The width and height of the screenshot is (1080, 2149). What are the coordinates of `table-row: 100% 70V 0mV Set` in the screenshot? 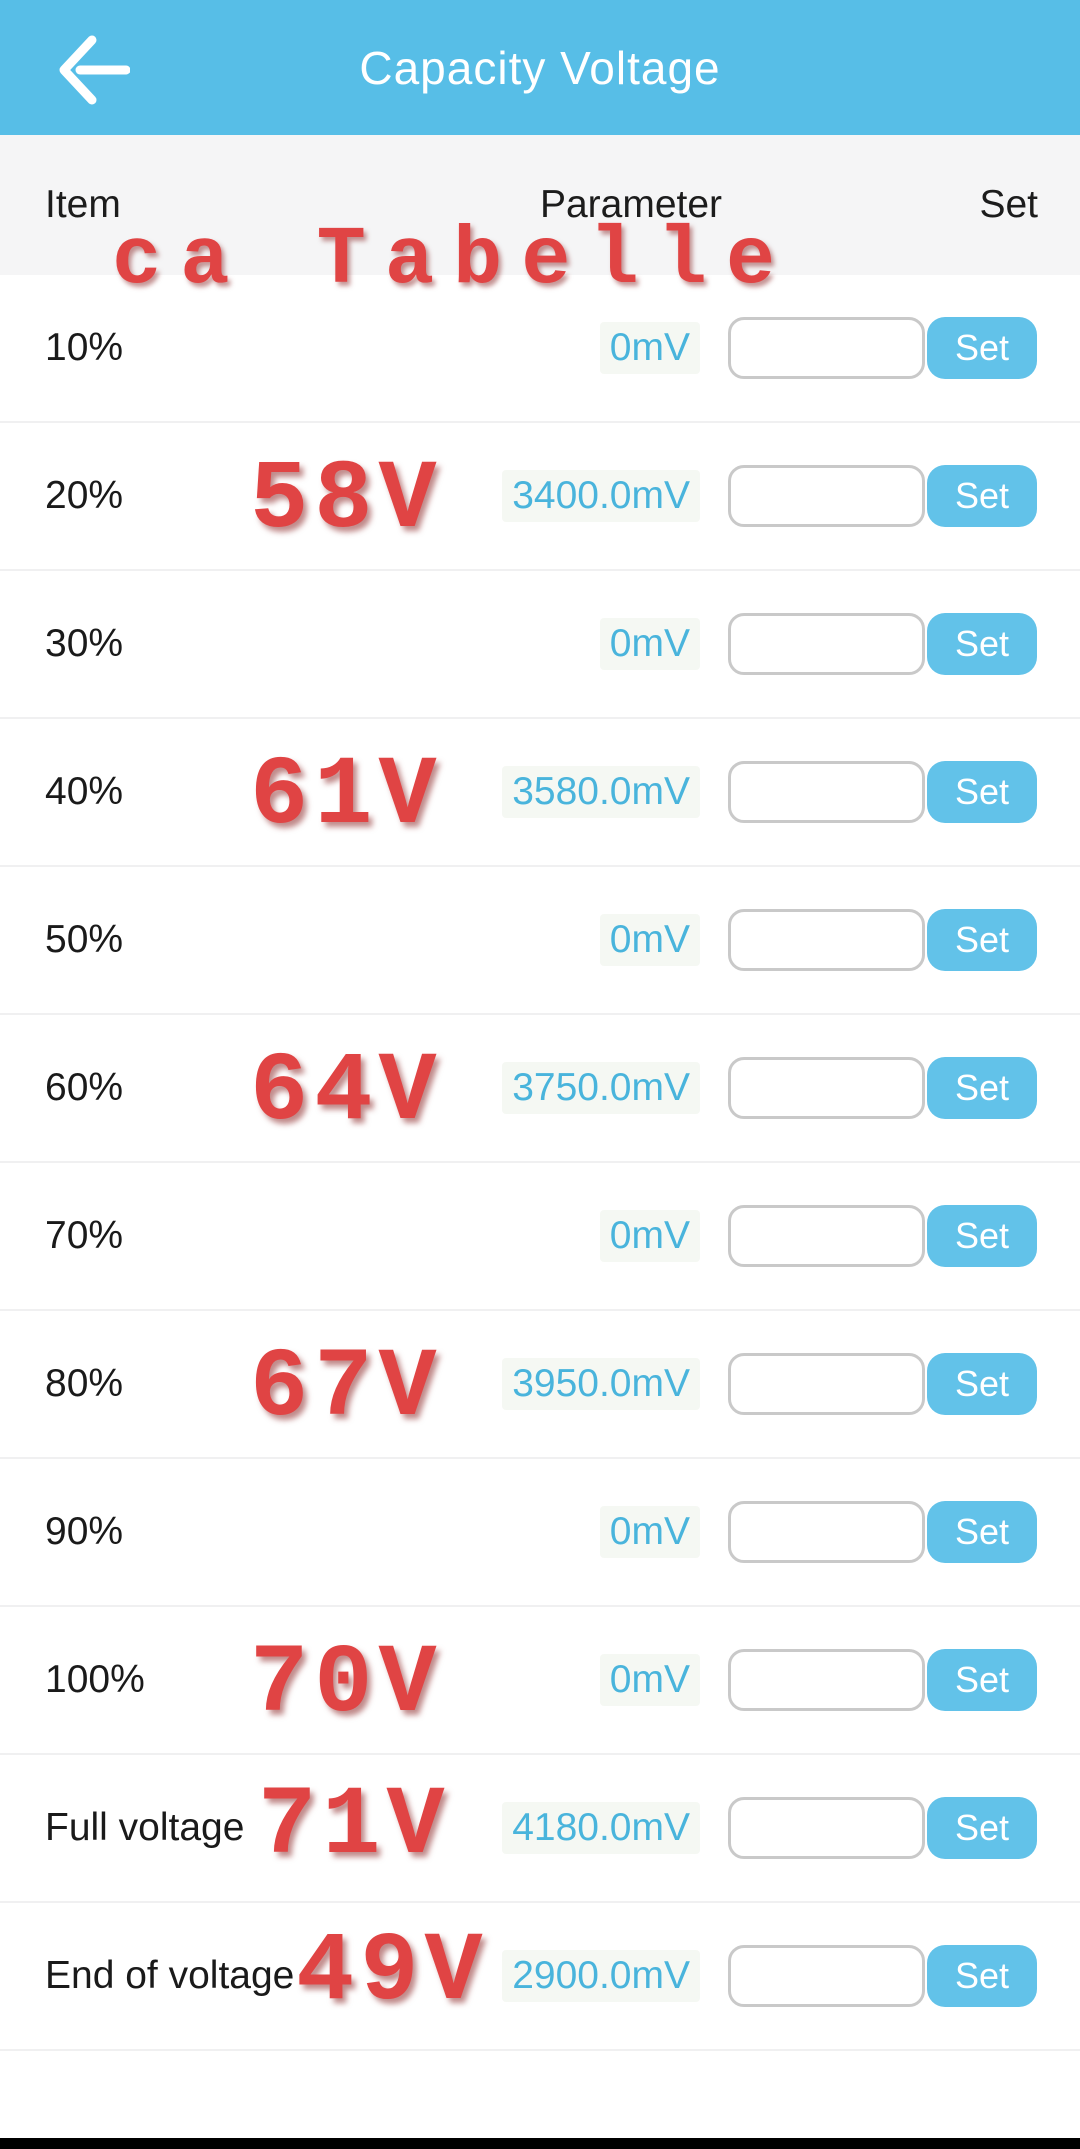 It's located at (540, 1681).